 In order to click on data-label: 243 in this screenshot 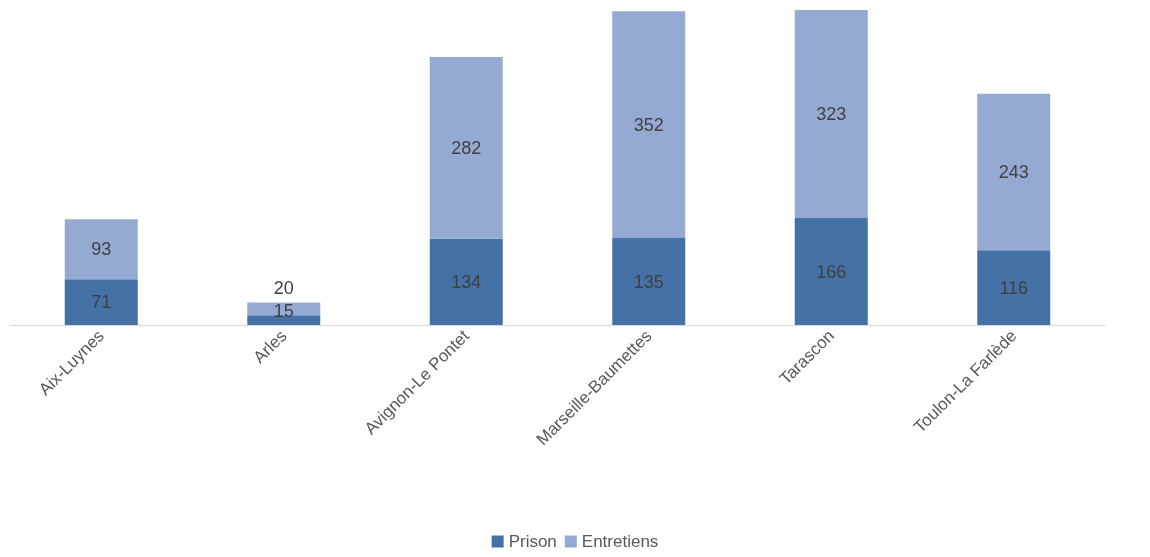, I will do `click(1013, 172)`.